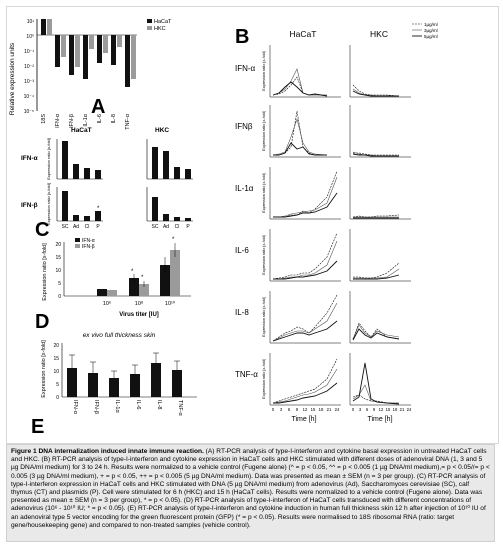 This screenshot has height=549, width=503. Describe the element at coordinates (188, 227) in the screenshot. I see `xtick: P` at that location.